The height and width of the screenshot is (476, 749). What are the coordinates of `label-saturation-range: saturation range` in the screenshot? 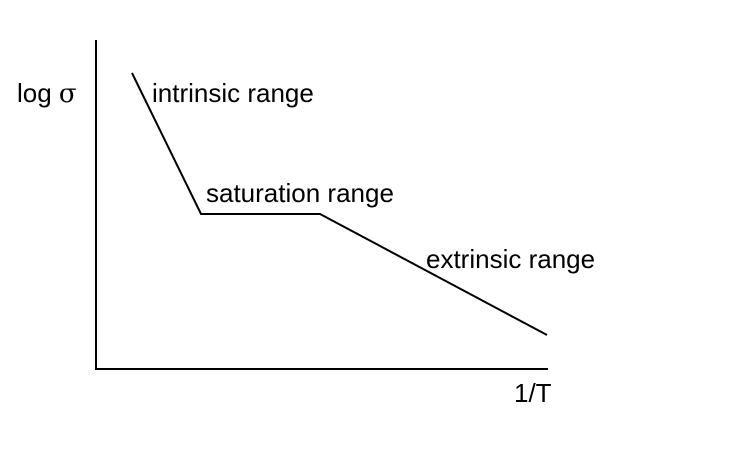 It's located at (300, 193).